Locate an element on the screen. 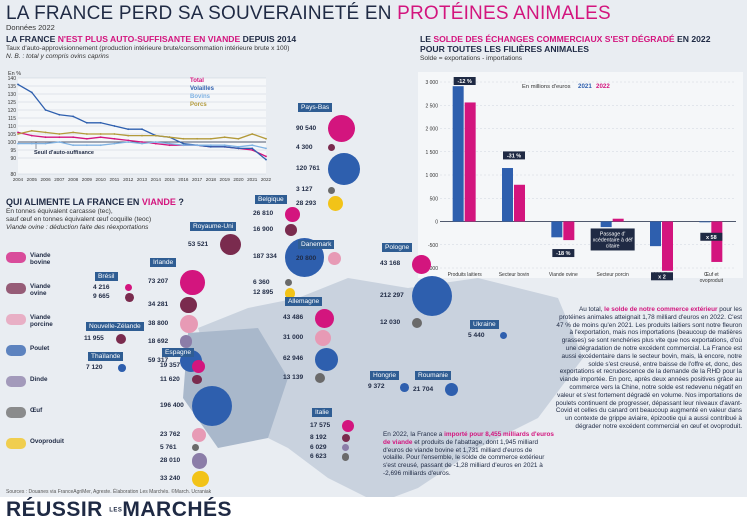  footer-bar is located at coordinates (373, 511).